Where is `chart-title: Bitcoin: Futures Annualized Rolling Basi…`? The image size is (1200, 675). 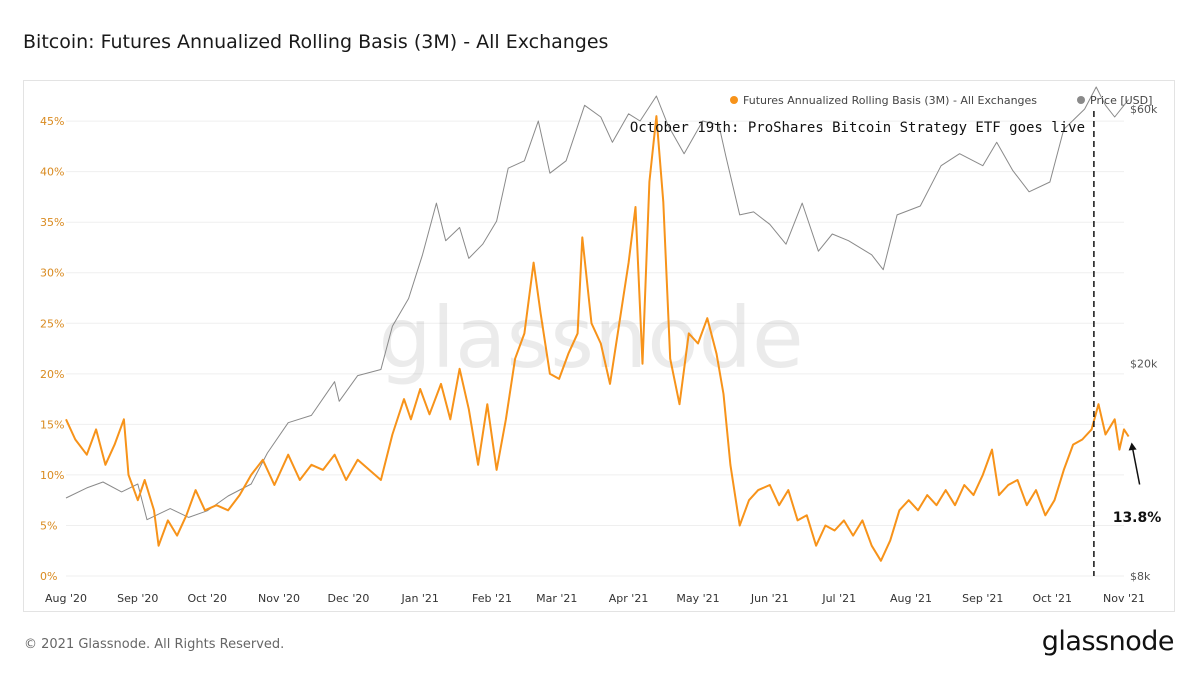 chart-title: Bitcoin: Futures Annualized Rolling Basi… is located at coordinates (316, 42).